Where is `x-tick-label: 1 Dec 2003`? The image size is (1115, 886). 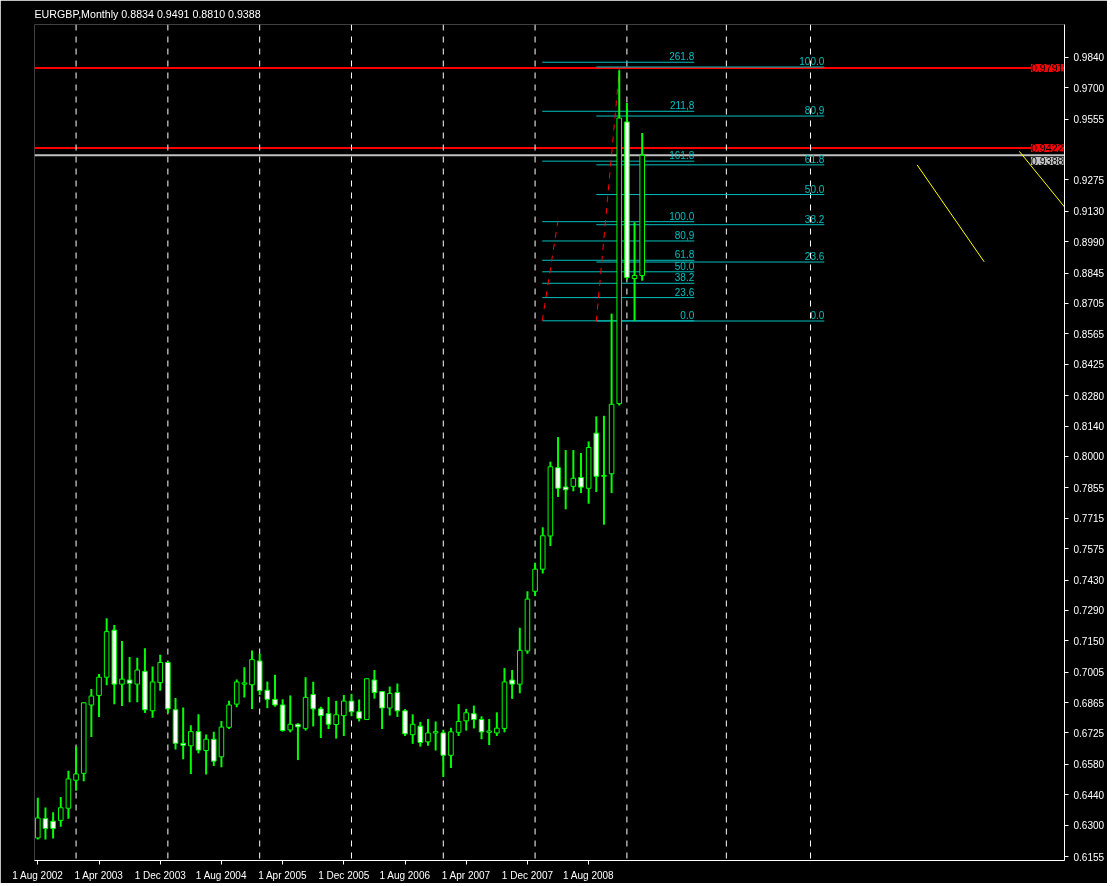 x-tick-label: 1 Dec 2003 is located at coordinates (160, 875).